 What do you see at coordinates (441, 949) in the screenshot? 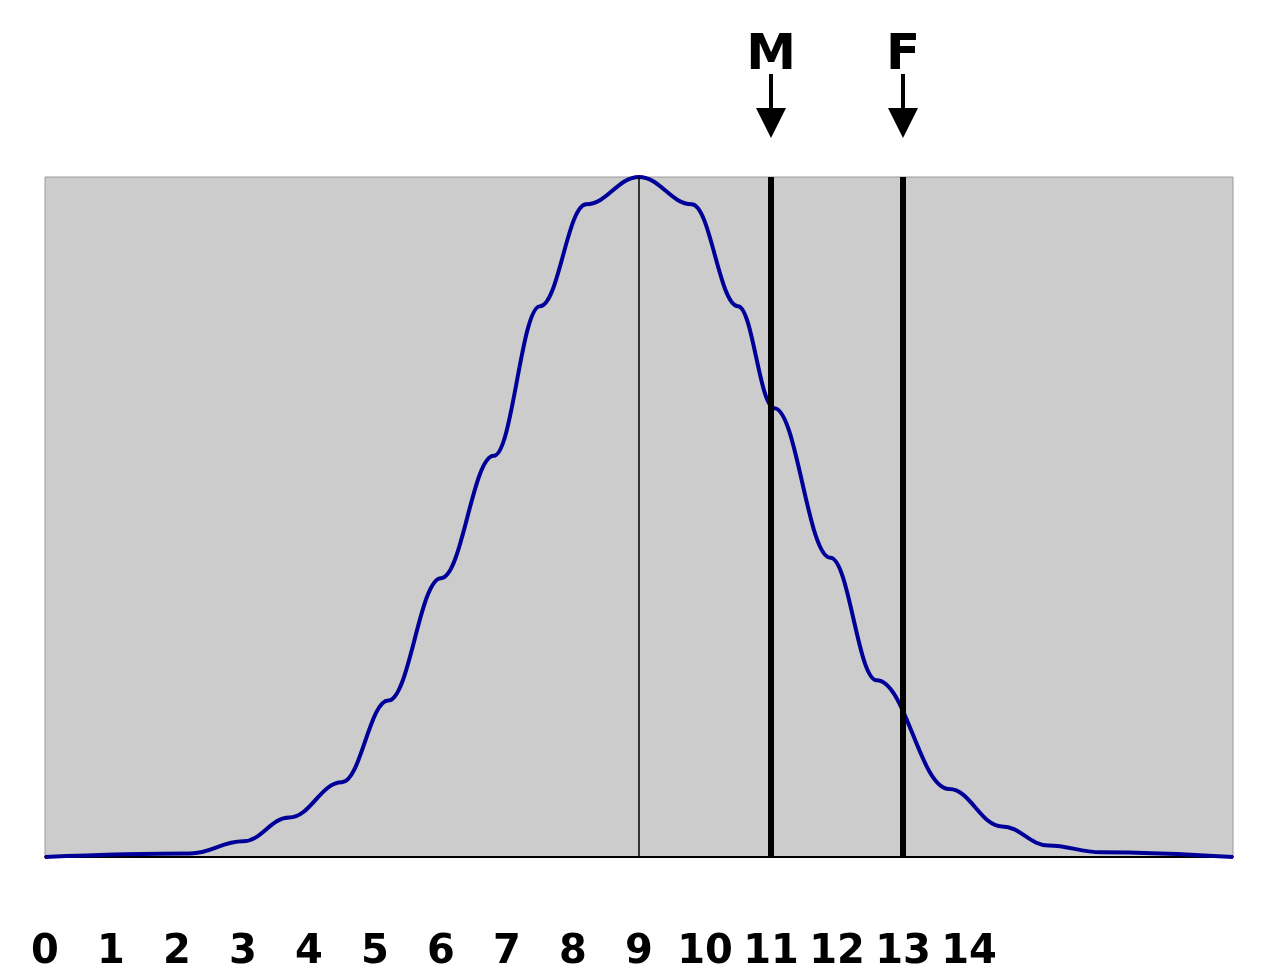
I see `x-tick-label: 6` at bounding box center [441, 949].